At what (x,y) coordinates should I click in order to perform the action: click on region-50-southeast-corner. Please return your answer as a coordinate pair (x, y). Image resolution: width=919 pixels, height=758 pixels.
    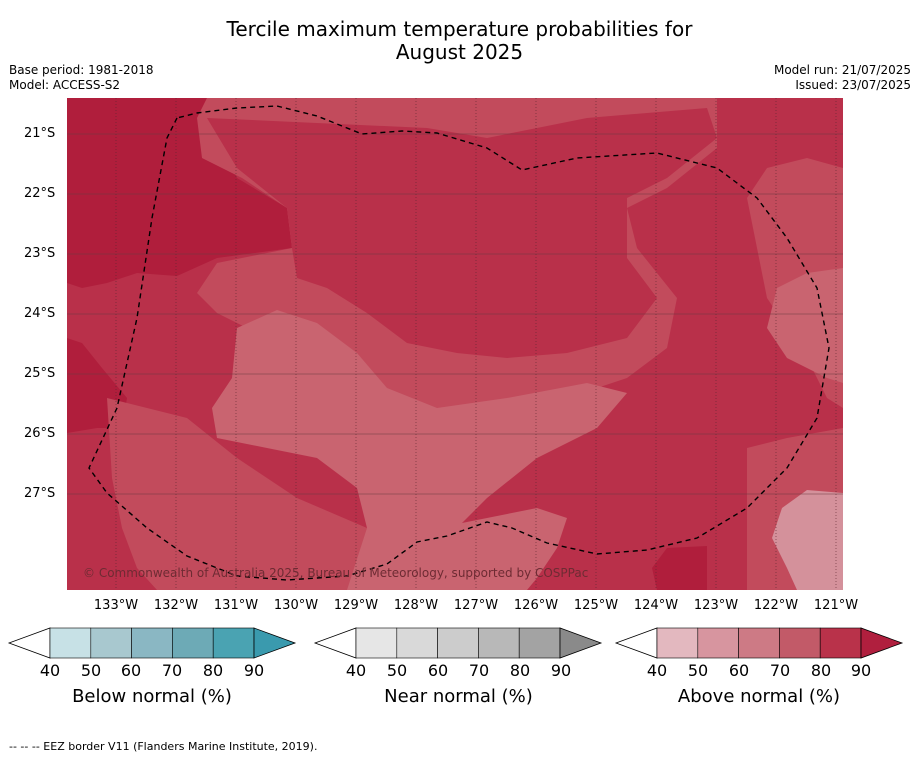
    Looking at the image, I should click on (807, 540).